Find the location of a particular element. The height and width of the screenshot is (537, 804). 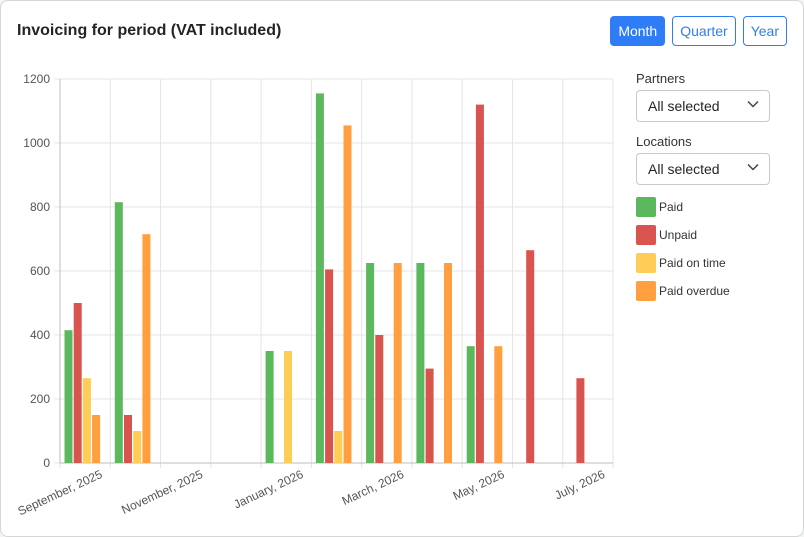

partners-label: Partners is located at coordinates (661, 78).